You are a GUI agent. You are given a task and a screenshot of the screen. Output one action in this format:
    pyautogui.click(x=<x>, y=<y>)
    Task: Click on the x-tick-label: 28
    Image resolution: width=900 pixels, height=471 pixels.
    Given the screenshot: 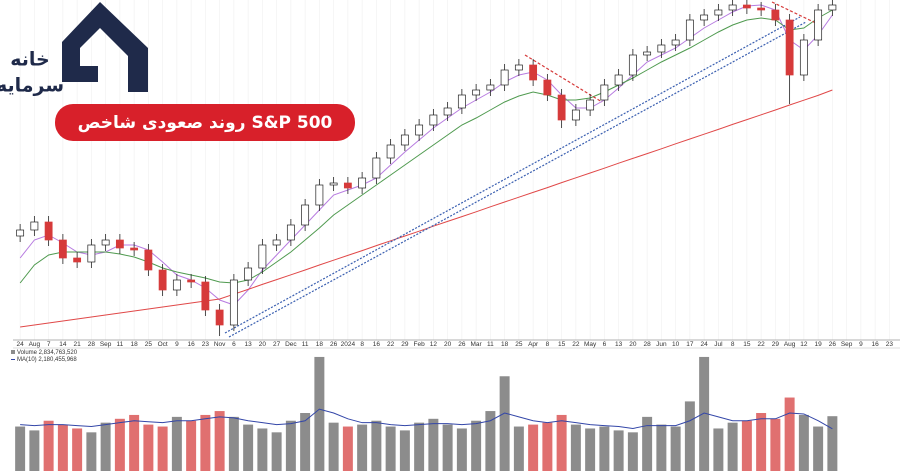 What is the action you would take?
    pyautogui.click(x=648, y=344)
    